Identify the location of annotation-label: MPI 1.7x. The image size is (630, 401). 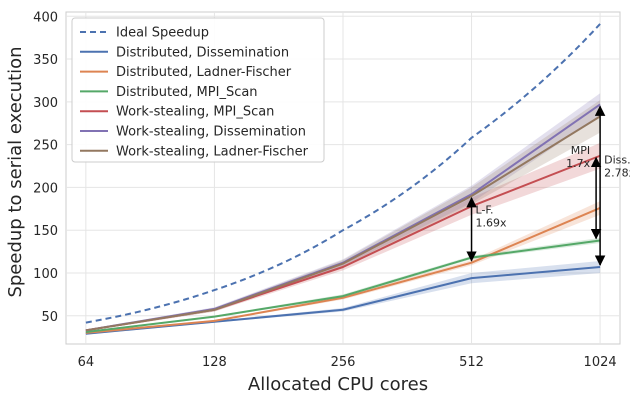
(578, 157).